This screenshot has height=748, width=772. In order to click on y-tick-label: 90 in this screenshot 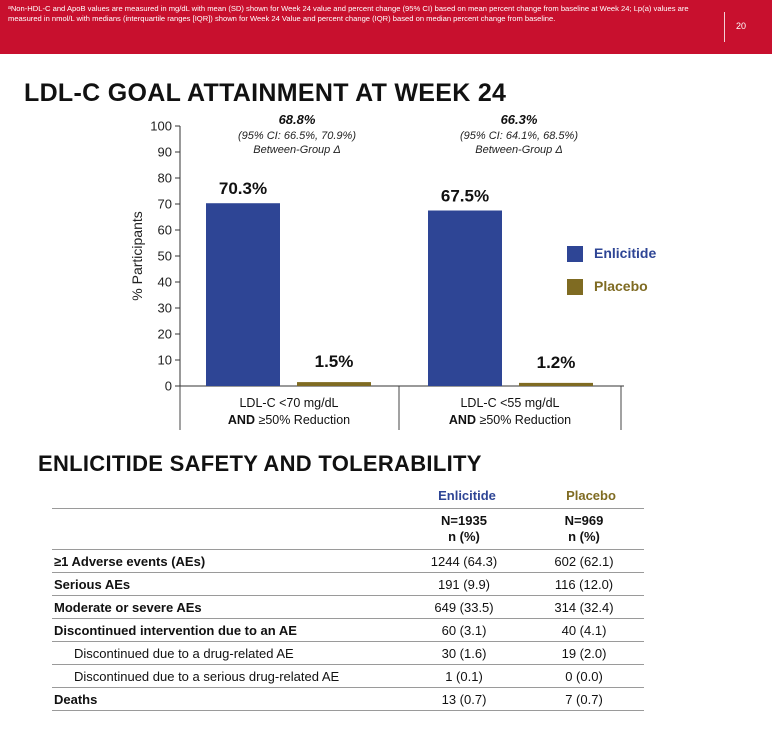, I will do `click(165, 152)`.